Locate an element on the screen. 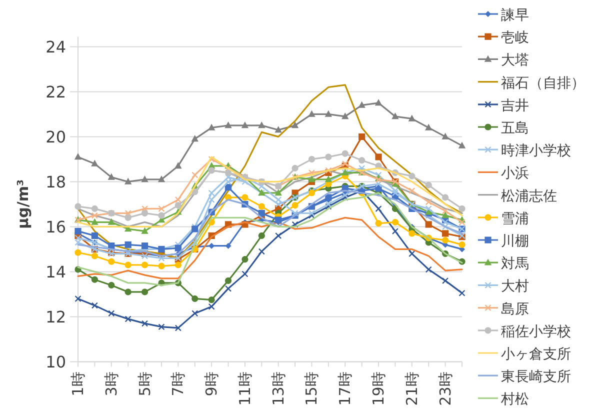 This screenshot has height=419, width=602. x-tick-label: 19時 is located at coordinates (379, 389).